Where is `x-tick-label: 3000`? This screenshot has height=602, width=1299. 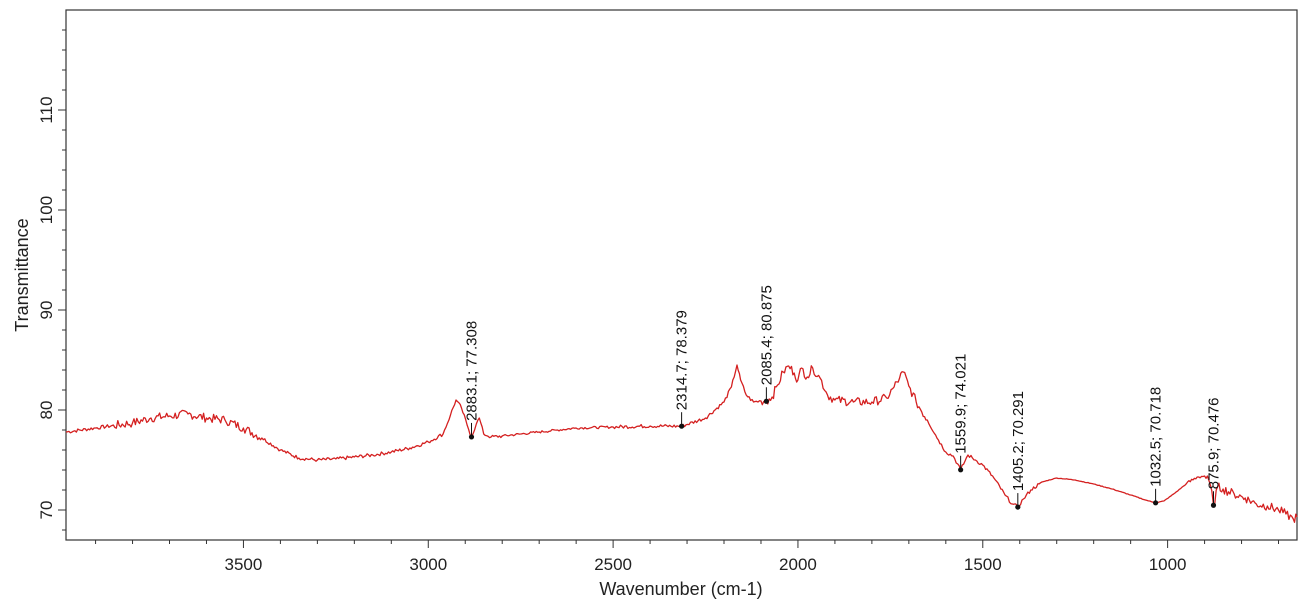 x-tick-label: 3000 is located at coordinates (428, 564).